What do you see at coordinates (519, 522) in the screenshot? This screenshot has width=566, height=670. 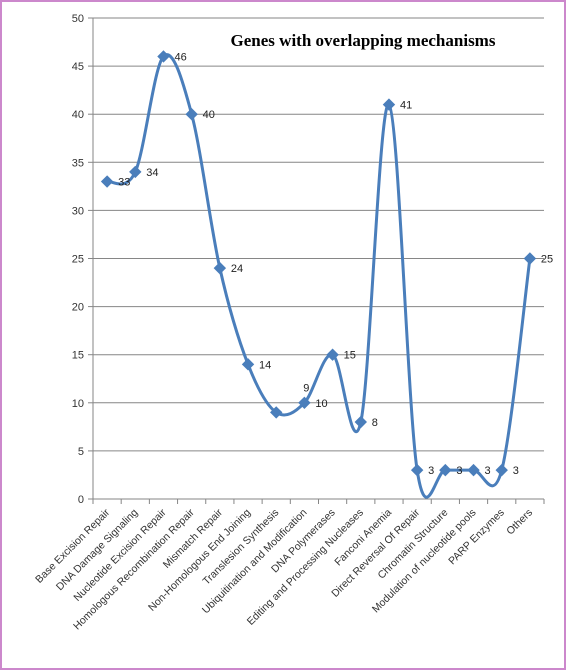 I see `x-tick-label: Others` at bounding box center [519, 522].